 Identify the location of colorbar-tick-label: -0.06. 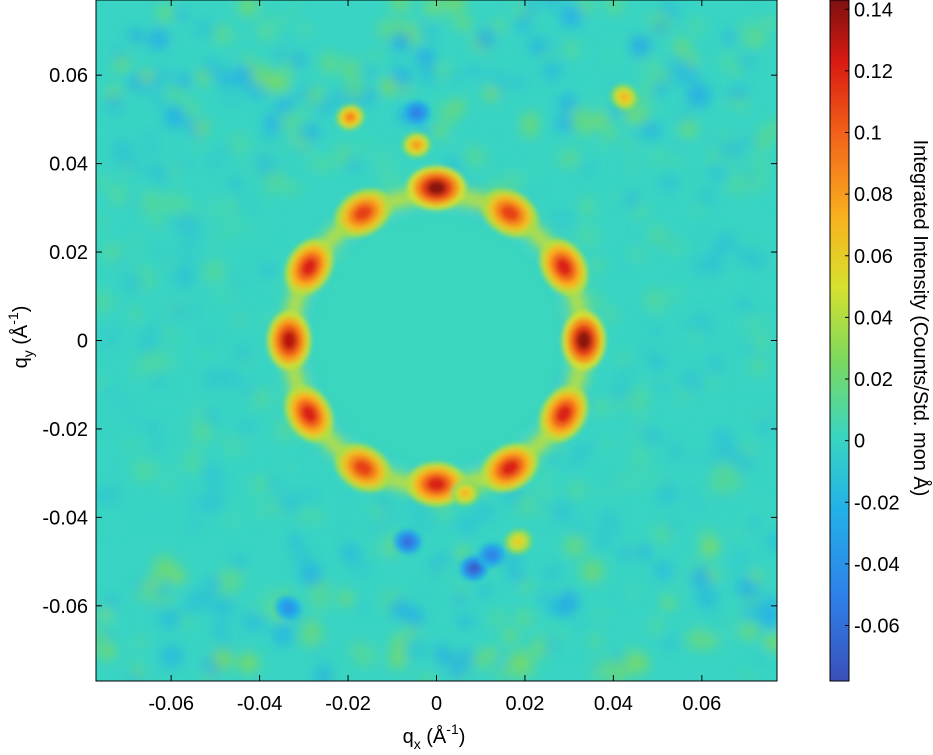
(877, 627).